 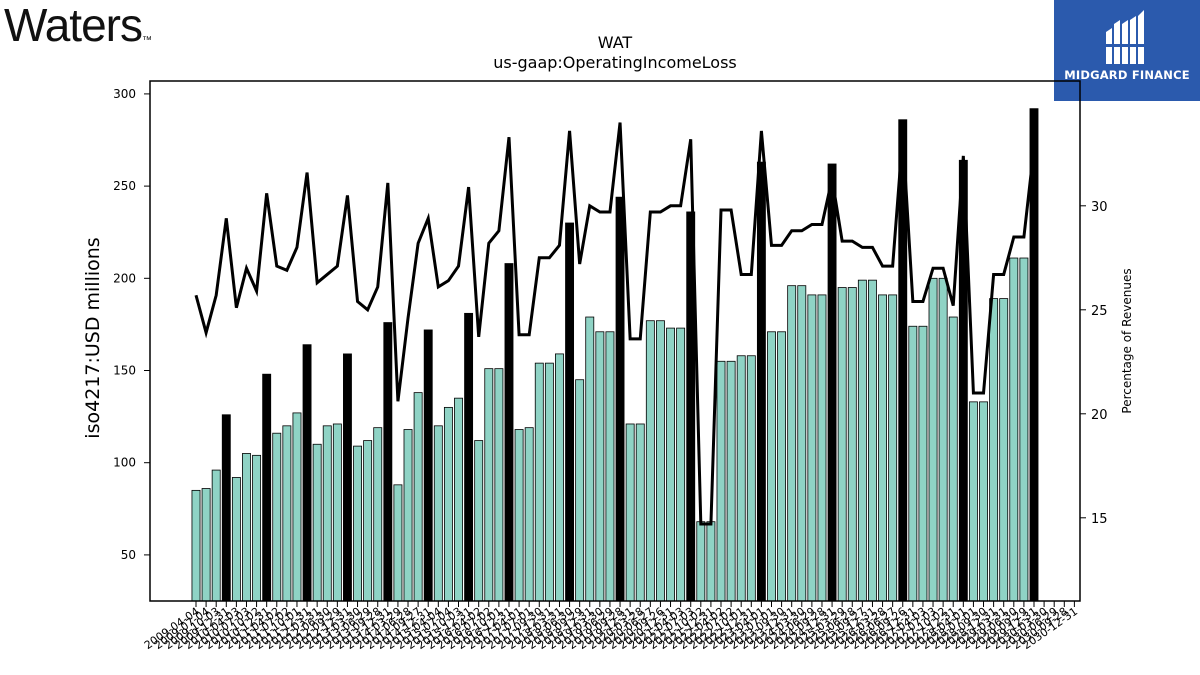 What do you see at coordinates (124, 463) in the screenshot?
I see `y-tick-label: 100` at bounding box center [124, 463].